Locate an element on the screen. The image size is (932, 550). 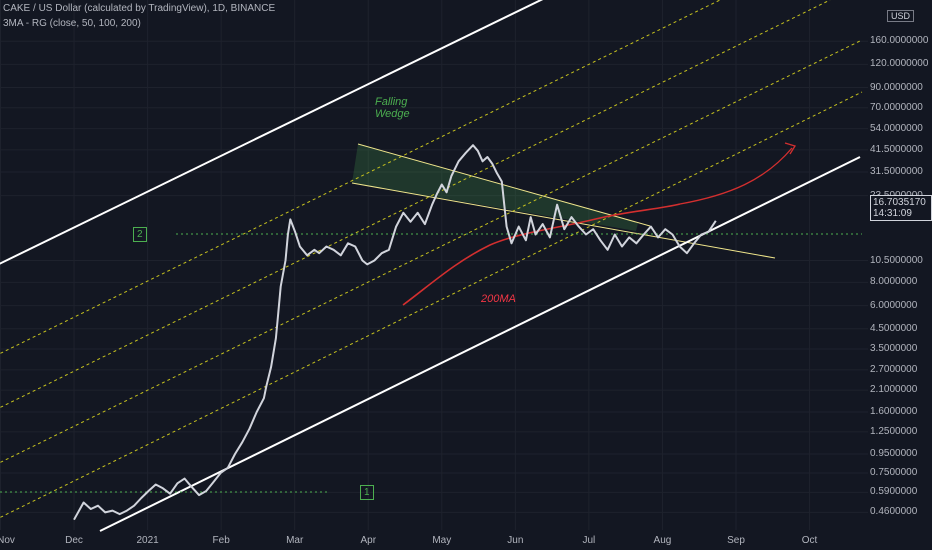
price-tick-label: 3.5000000 is located at coordinates (894, 348).